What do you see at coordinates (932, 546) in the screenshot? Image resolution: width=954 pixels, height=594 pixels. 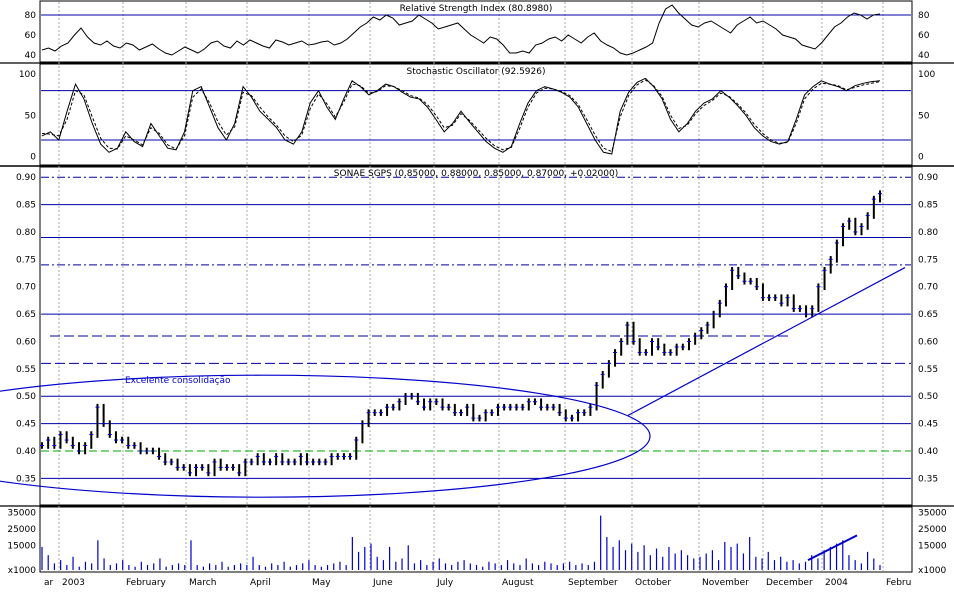 I see `y-tick-label-right: 15000` at bounding box center [932, 546].